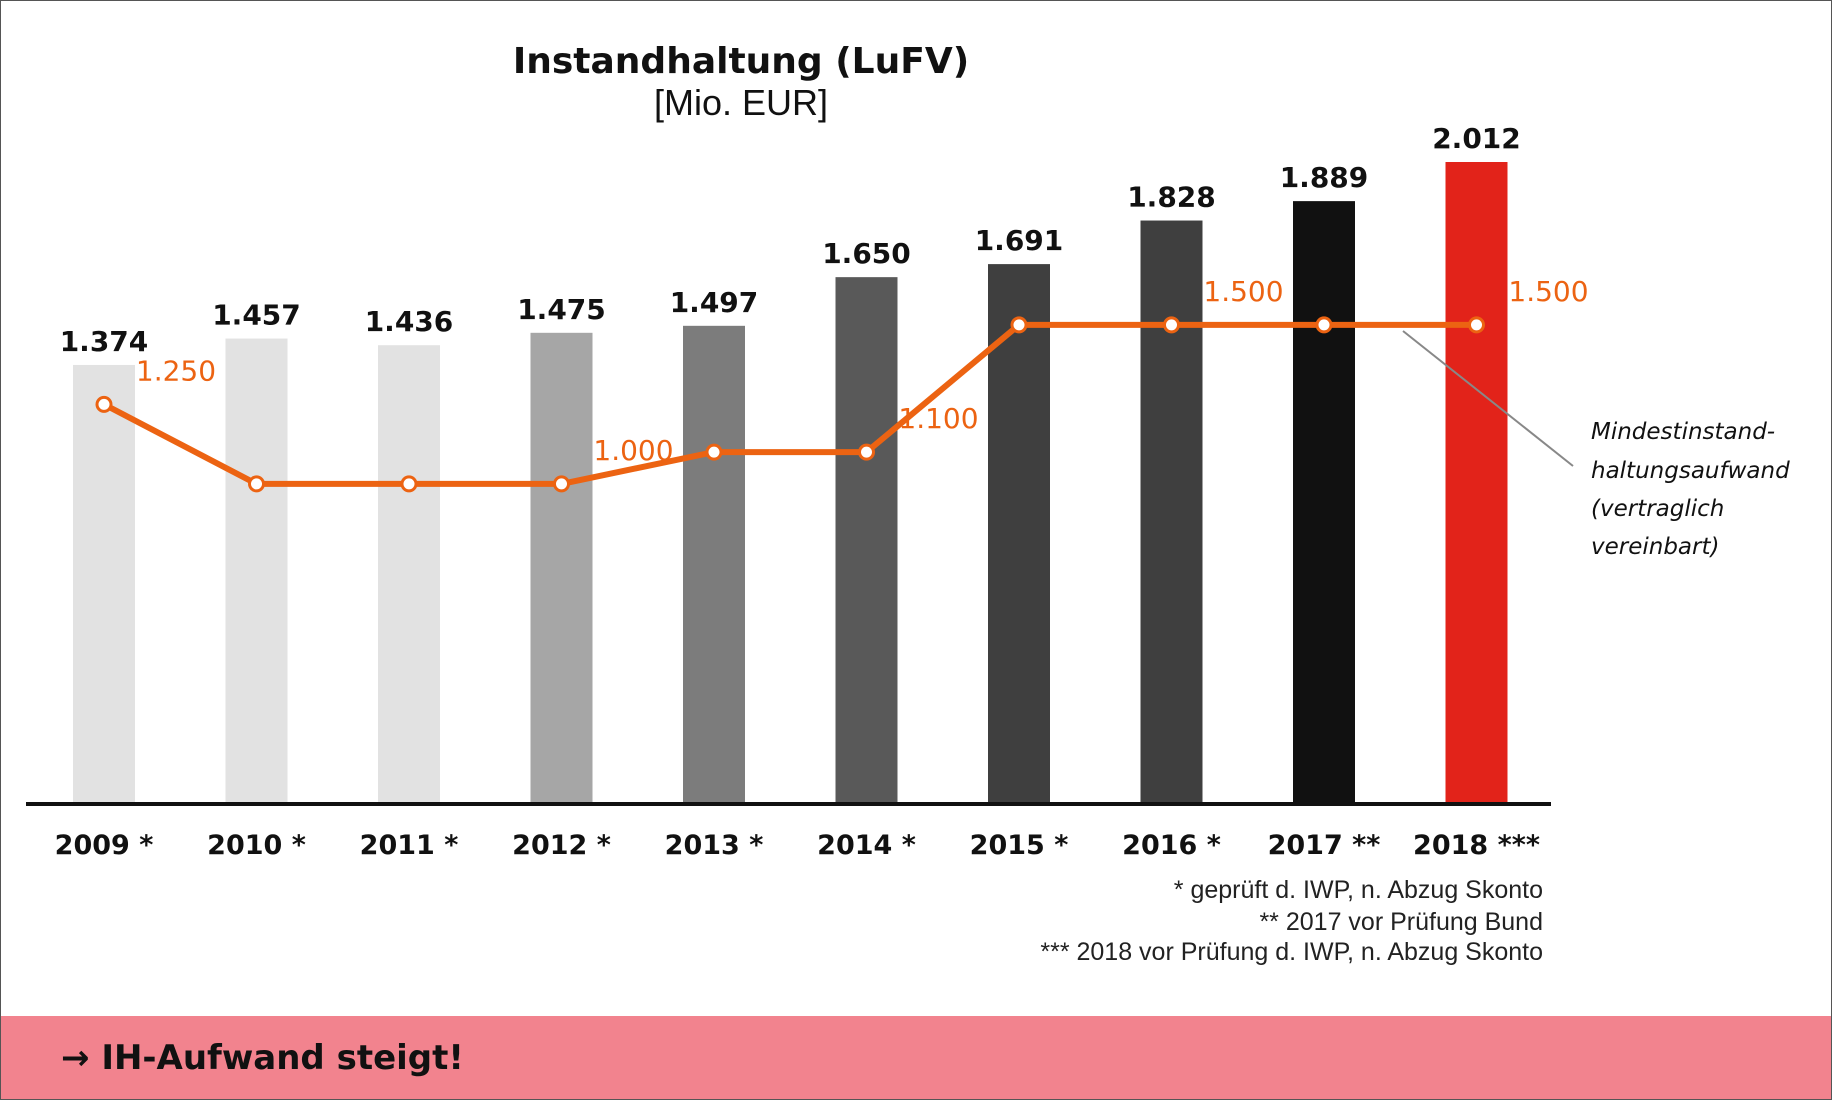 The image size is (1832, 1100). I want to click on chart-subtitle: [Mio. EUR], so click(741, 102).